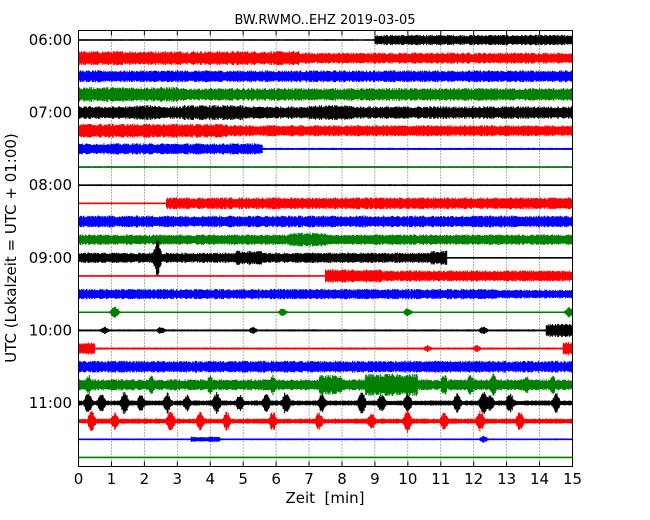 The height and width of the screenshot is (520, 650). Describe the element at coordinates (325, 167) in the screenshot. I see `trace-07:45` at that location.